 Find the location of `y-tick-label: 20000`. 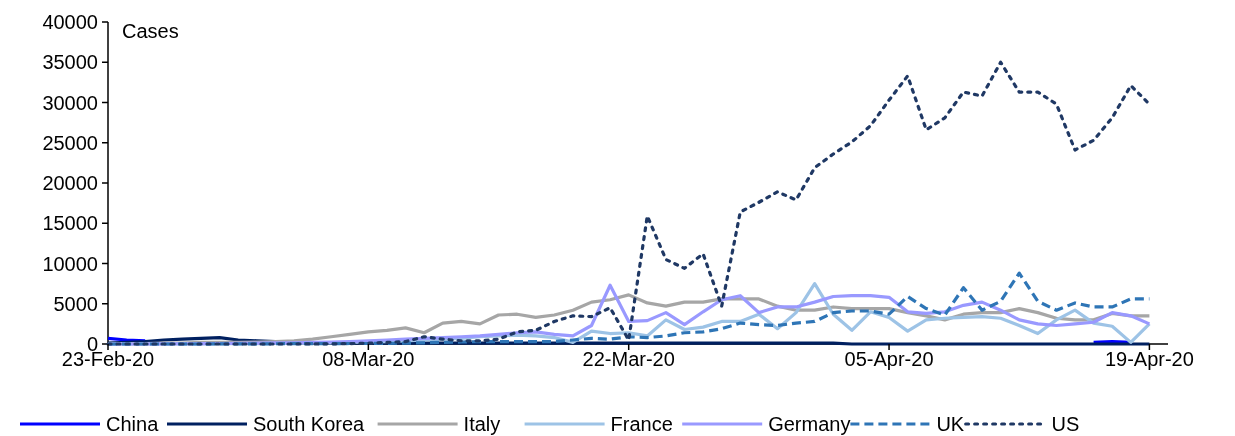

y-tick-label: 20000 is located at coordinates (70, 183).